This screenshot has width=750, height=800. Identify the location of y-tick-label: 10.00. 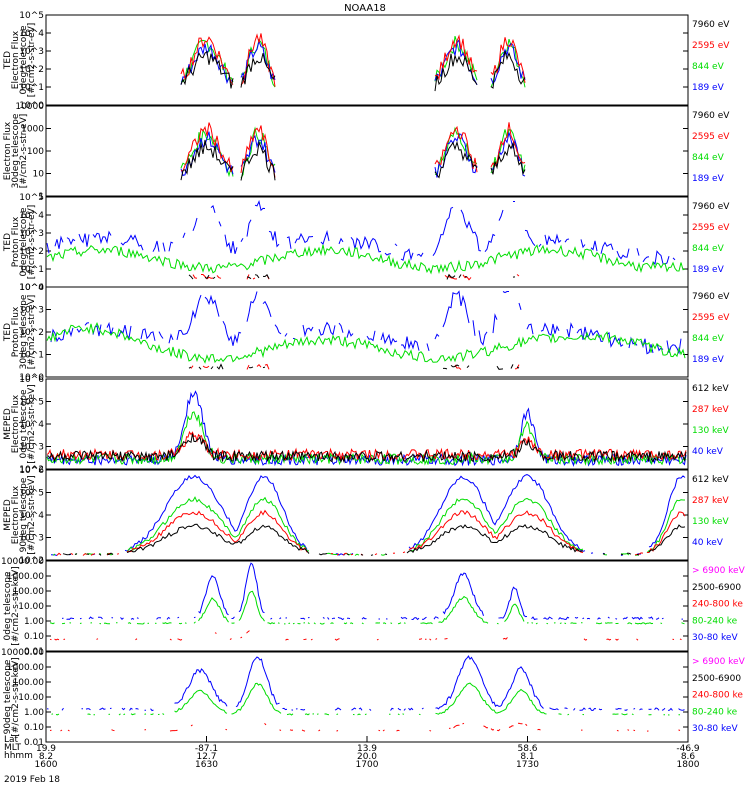
(31, 607).